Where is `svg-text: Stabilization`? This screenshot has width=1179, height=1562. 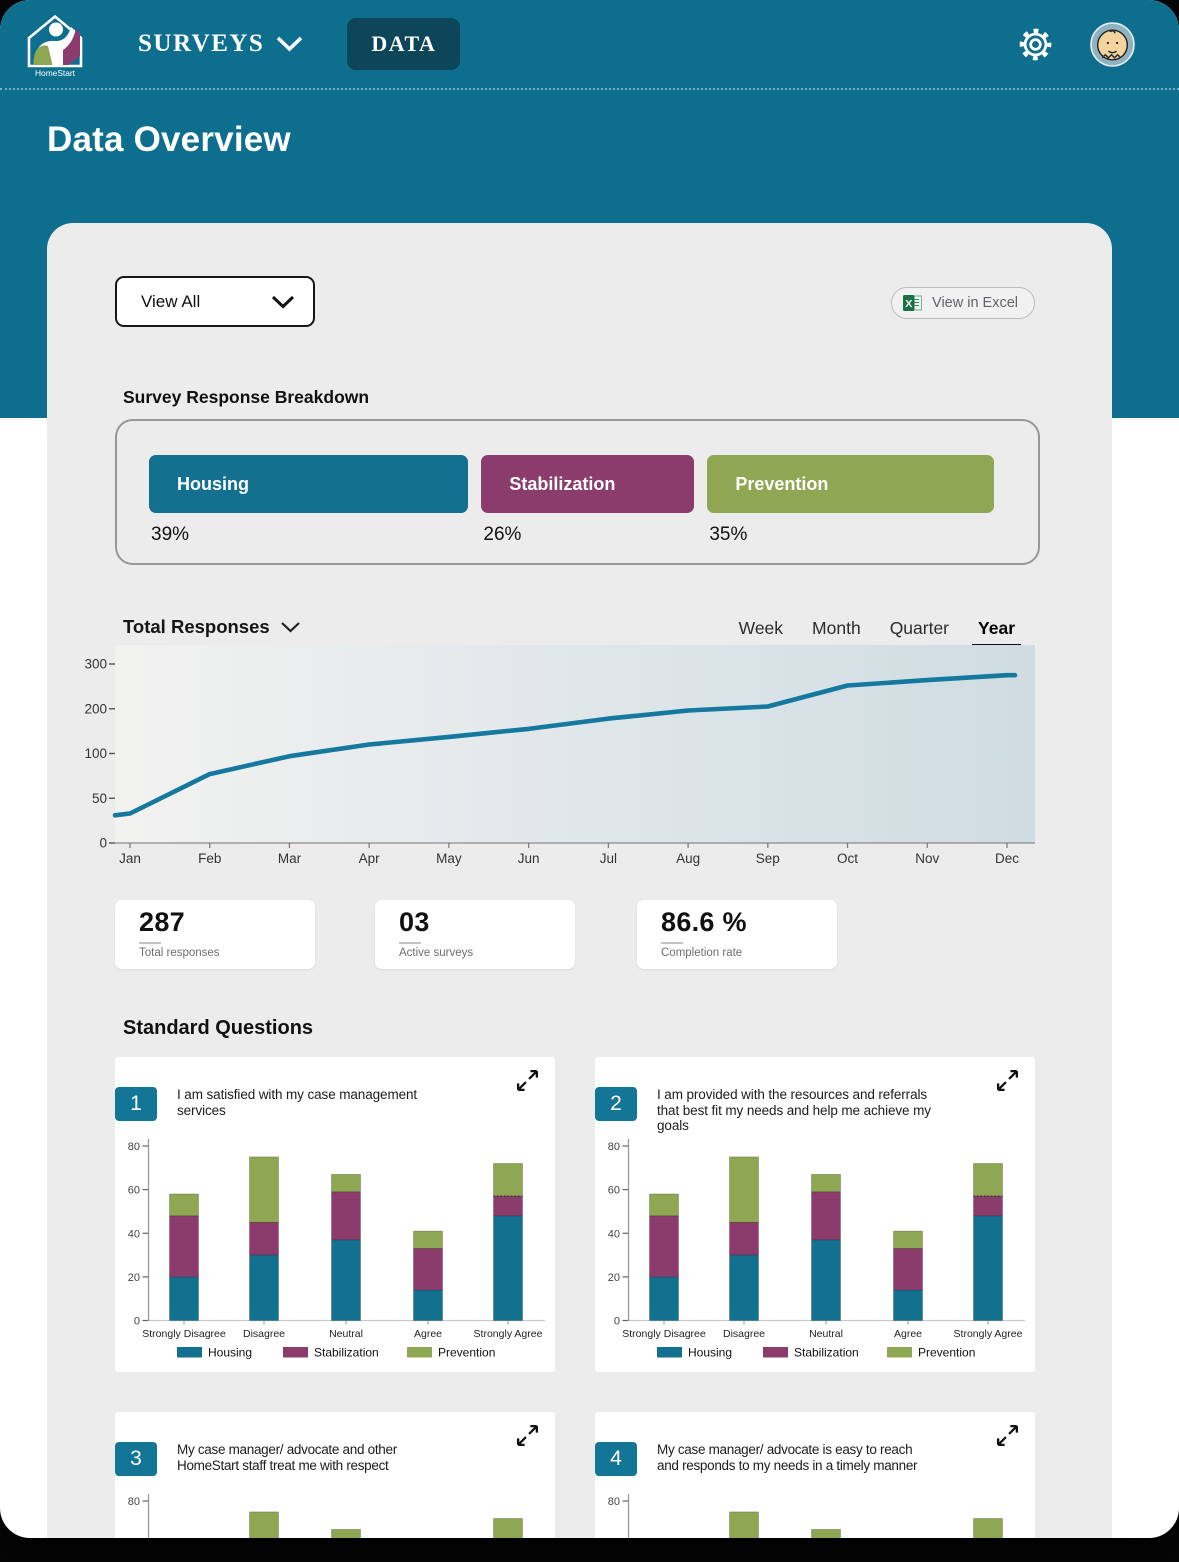
svg-text: Stabilization is located at coordinates (346, 1353).